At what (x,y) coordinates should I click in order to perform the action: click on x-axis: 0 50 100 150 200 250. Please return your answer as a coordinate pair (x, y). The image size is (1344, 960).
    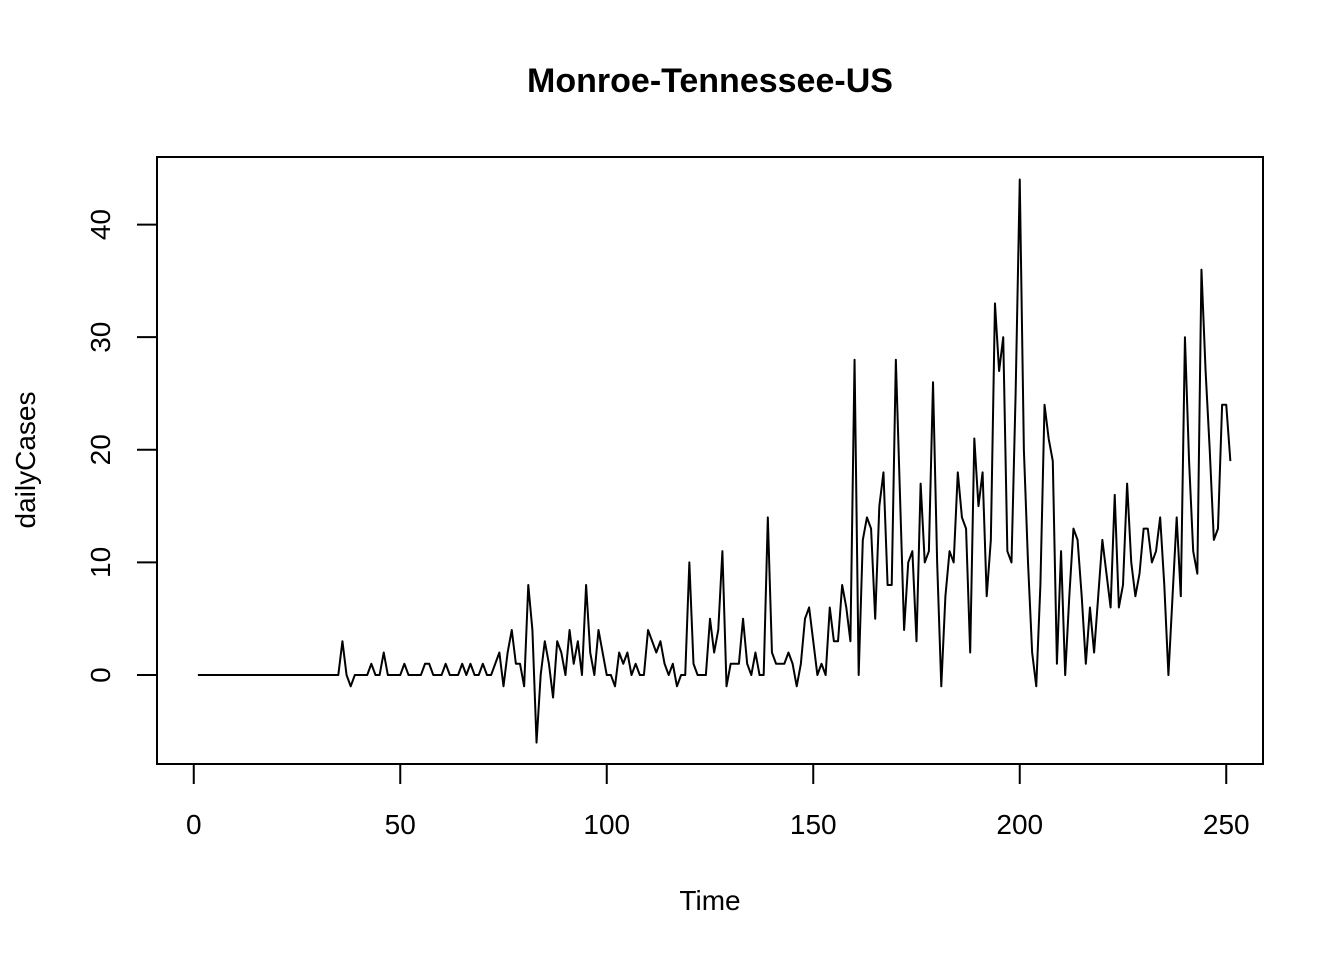
    Looking at the image, I should click on (718, 801).